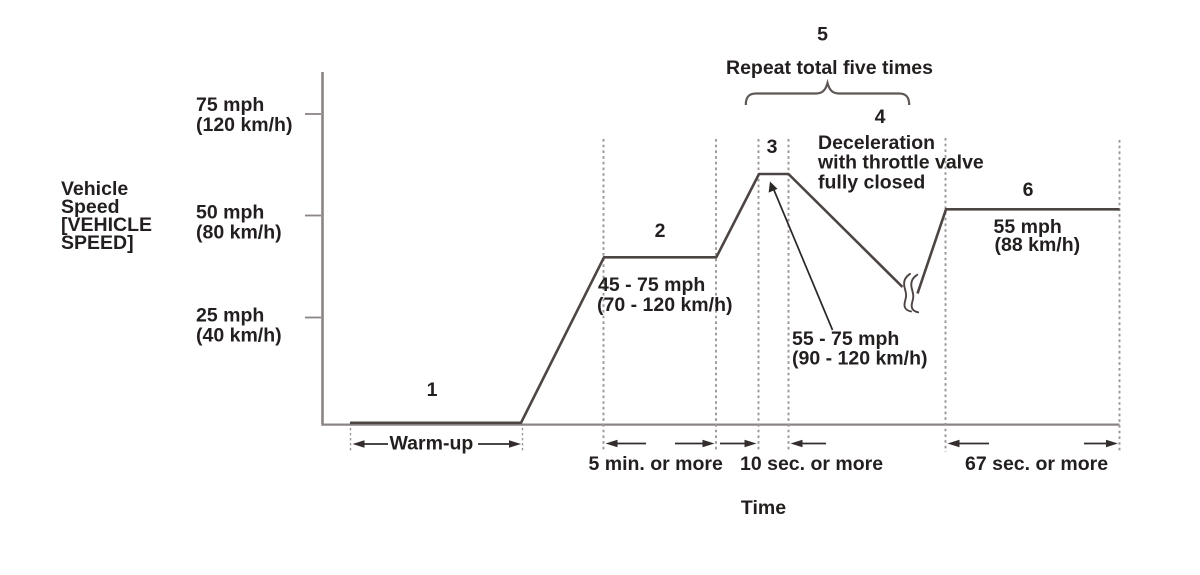  What do you see at coordinates (97, 243) in the screenshot?
I see `svg-text: SPEED]` at bounding box center [97, 243].